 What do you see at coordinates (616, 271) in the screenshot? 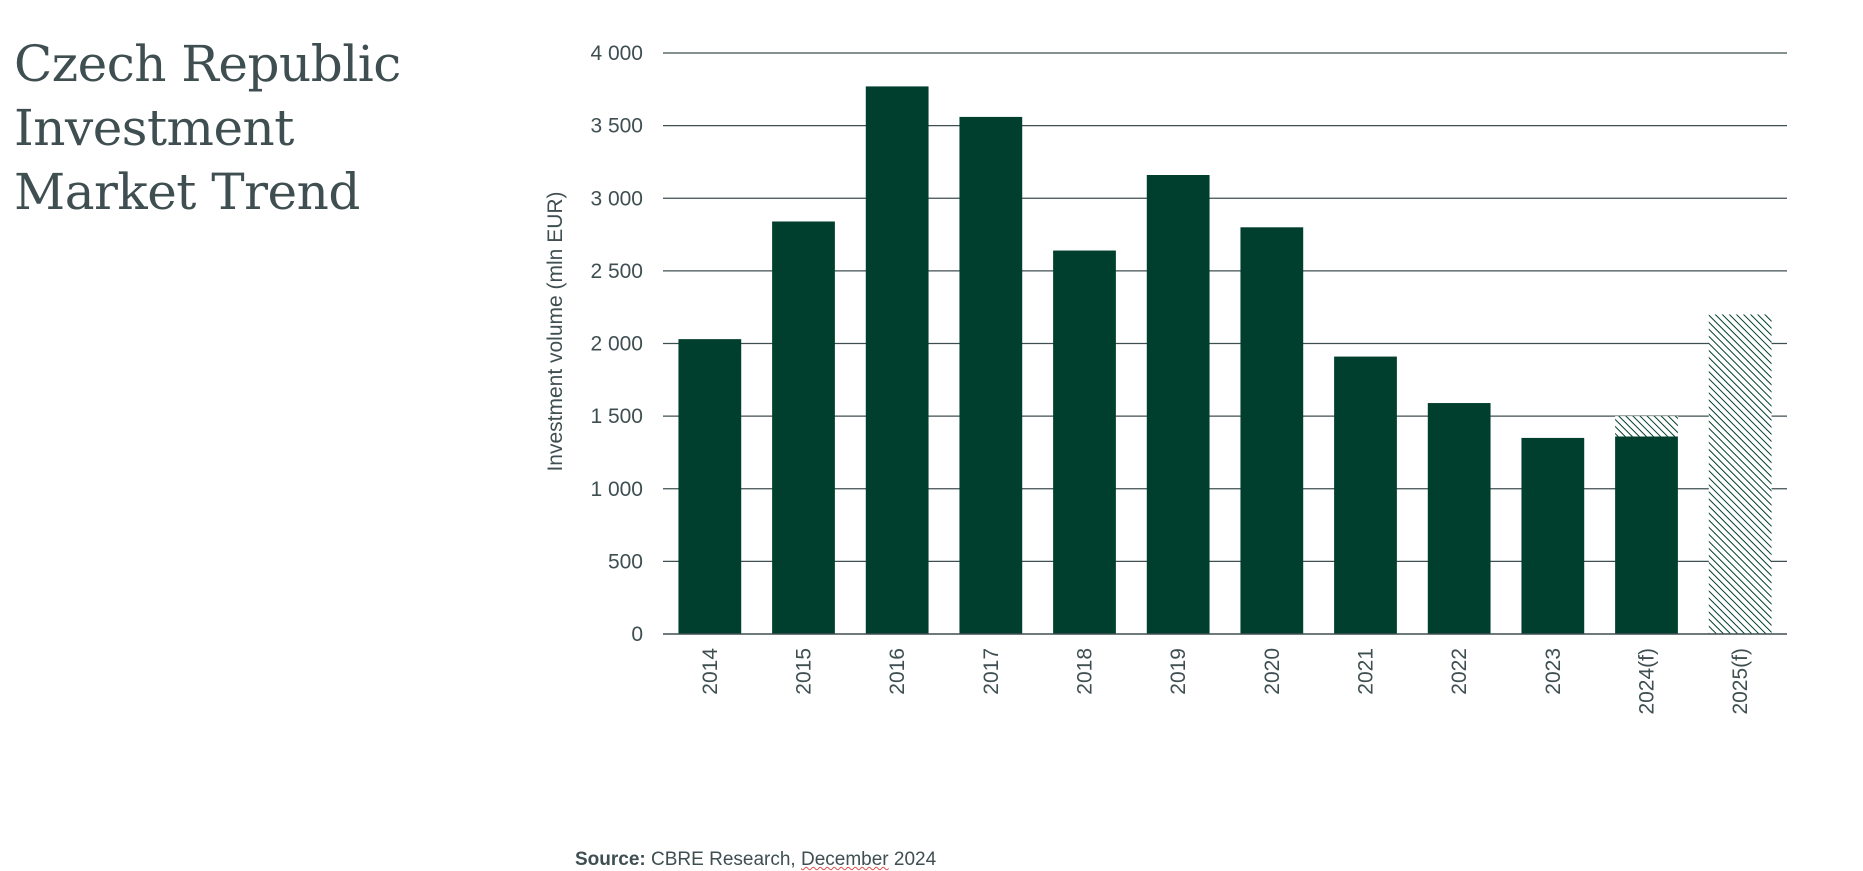
I see `y-tick-label: 2 500` at bounding box center [616, 271].